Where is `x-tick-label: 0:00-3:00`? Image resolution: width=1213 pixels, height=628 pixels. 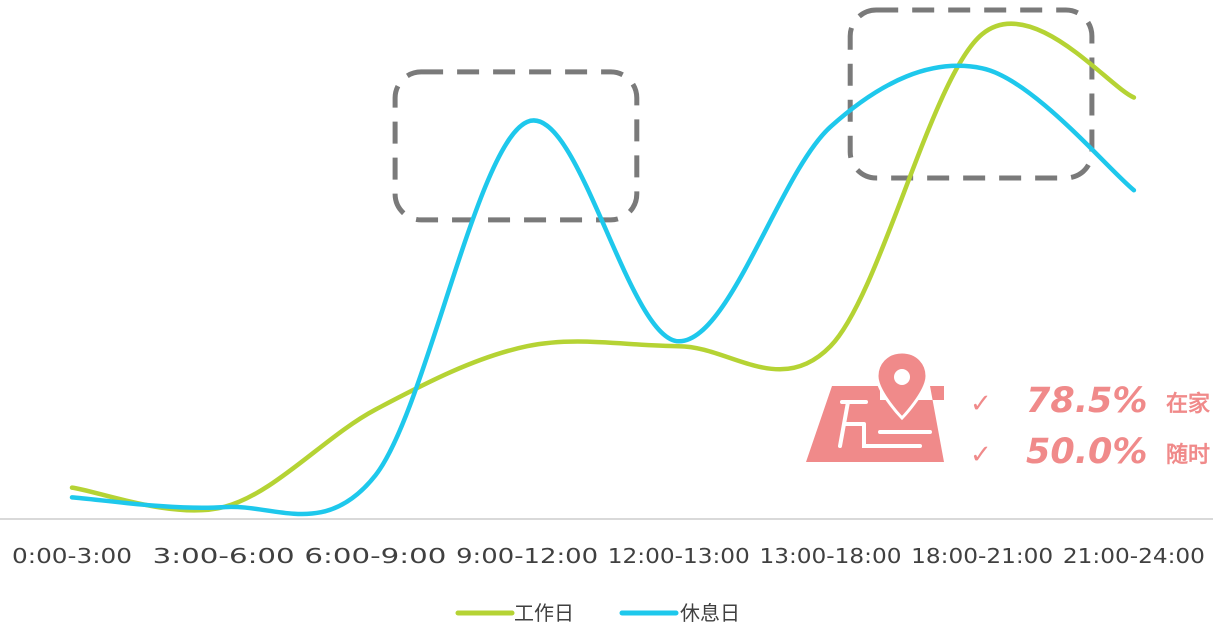 x-tick-label: 0:00-3:00 is located at coordinates (72, 556).